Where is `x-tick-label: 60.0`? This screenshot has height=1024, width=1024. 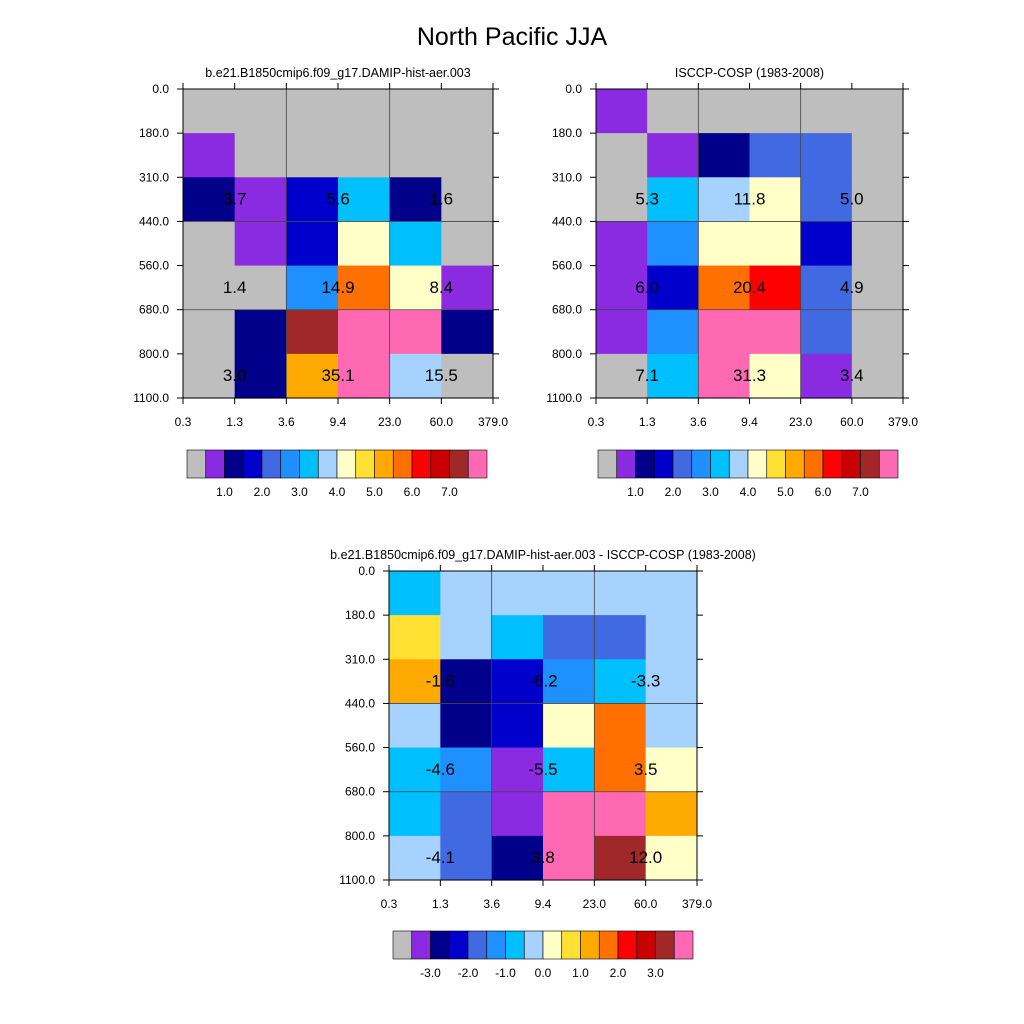
x-tick-label: 60.0 is located at coordinates (852, 422).